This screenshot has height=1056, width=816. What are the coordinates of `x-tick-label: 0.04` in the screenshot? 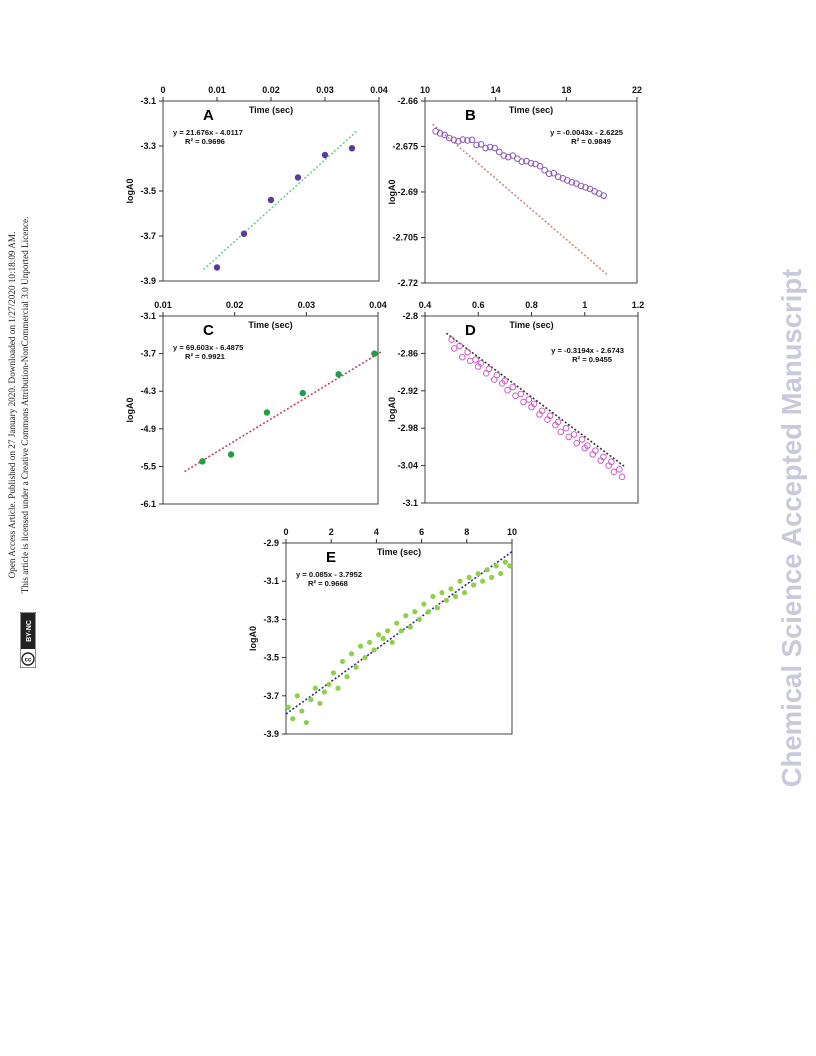 It's located at (379, 90).